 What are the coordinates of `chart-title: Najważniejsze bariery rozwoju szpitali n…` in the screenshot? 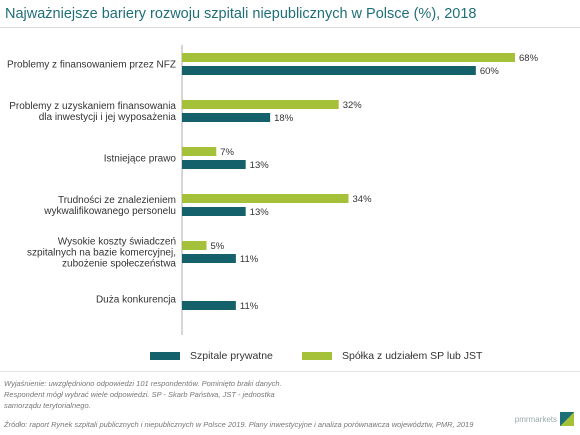 It's located at (241, 14).